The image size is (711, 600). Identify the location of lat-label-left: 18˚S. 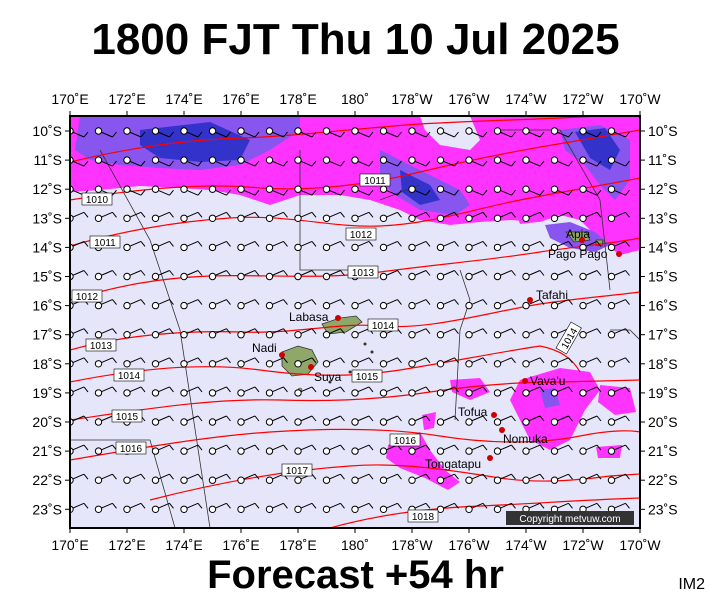
(47, 364).